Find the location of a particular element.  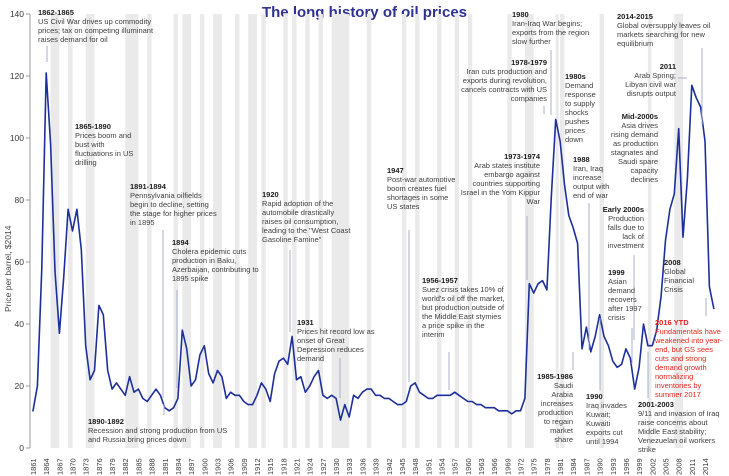

x-tick-label: 1957 is located at coordinates (455, 466).